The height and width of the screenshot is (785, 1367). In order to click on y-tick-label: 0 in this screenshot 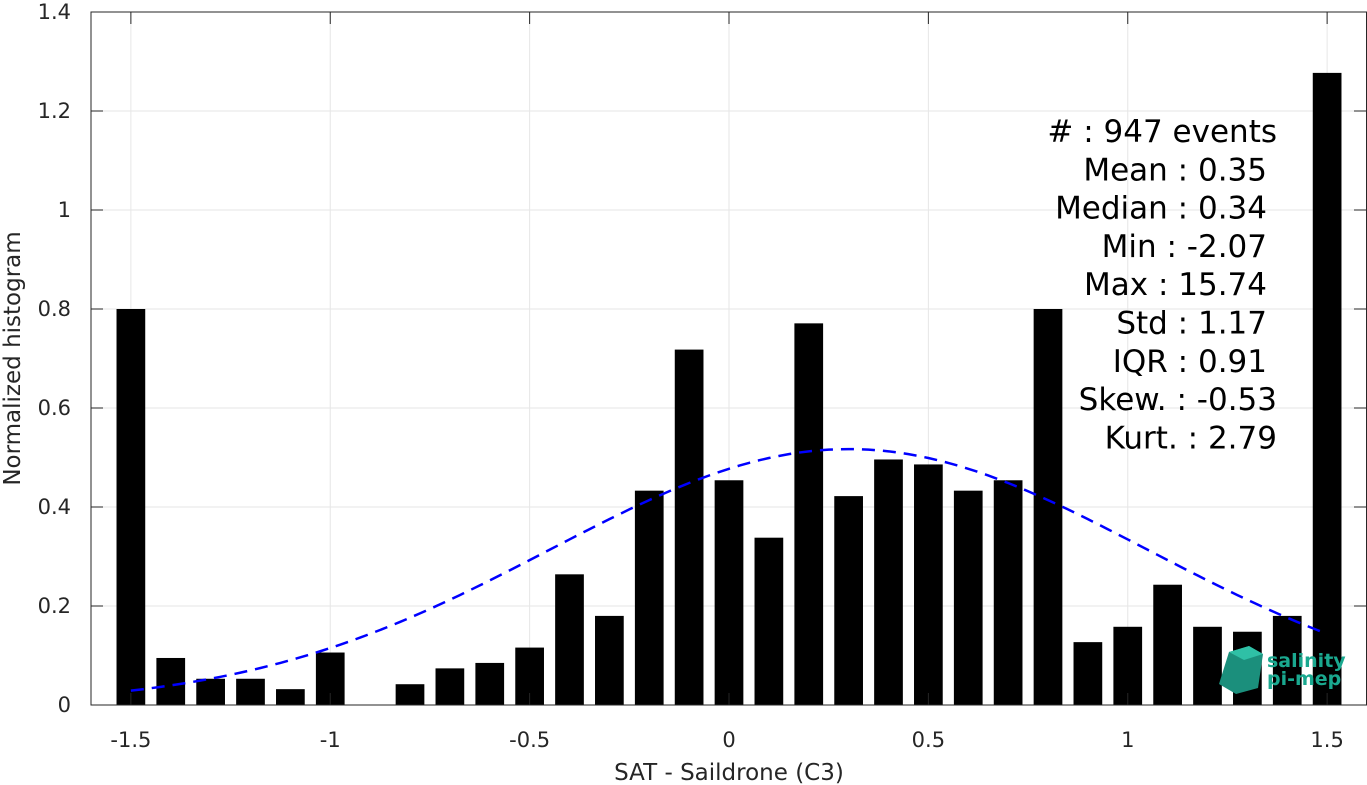, I will do `click(64, 705)`.